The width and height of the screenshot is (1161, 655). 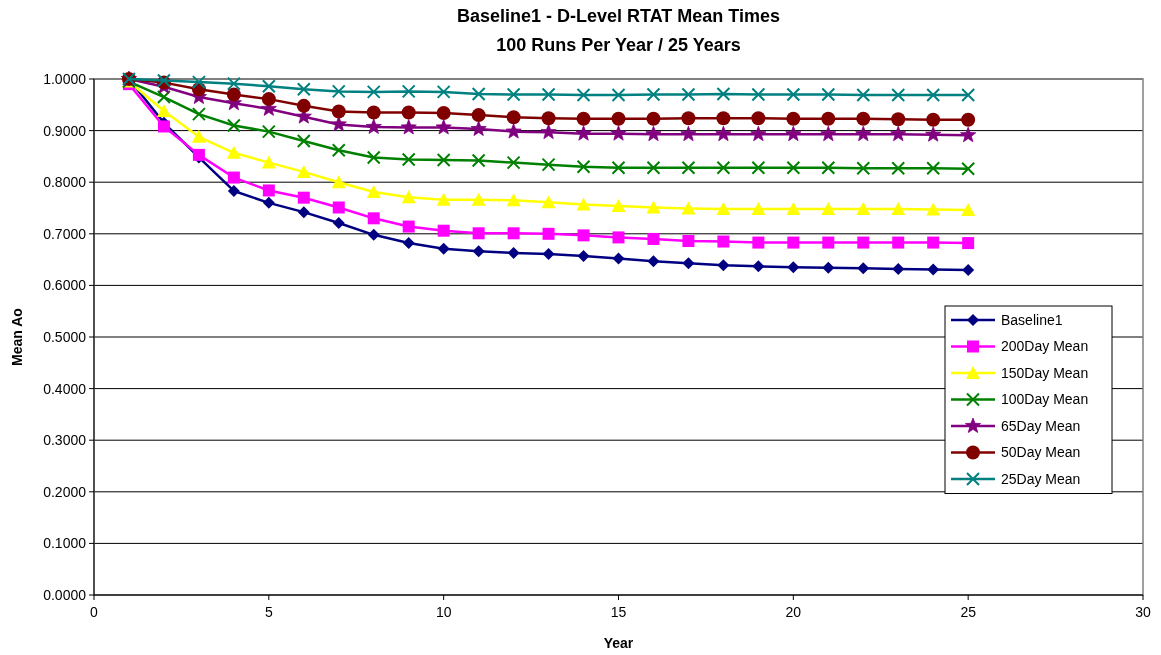 What do you see at coordinates (65, 440) in the screenshot?
I see `y-tick-label: 0.3000` at bounding box center [65, 440].